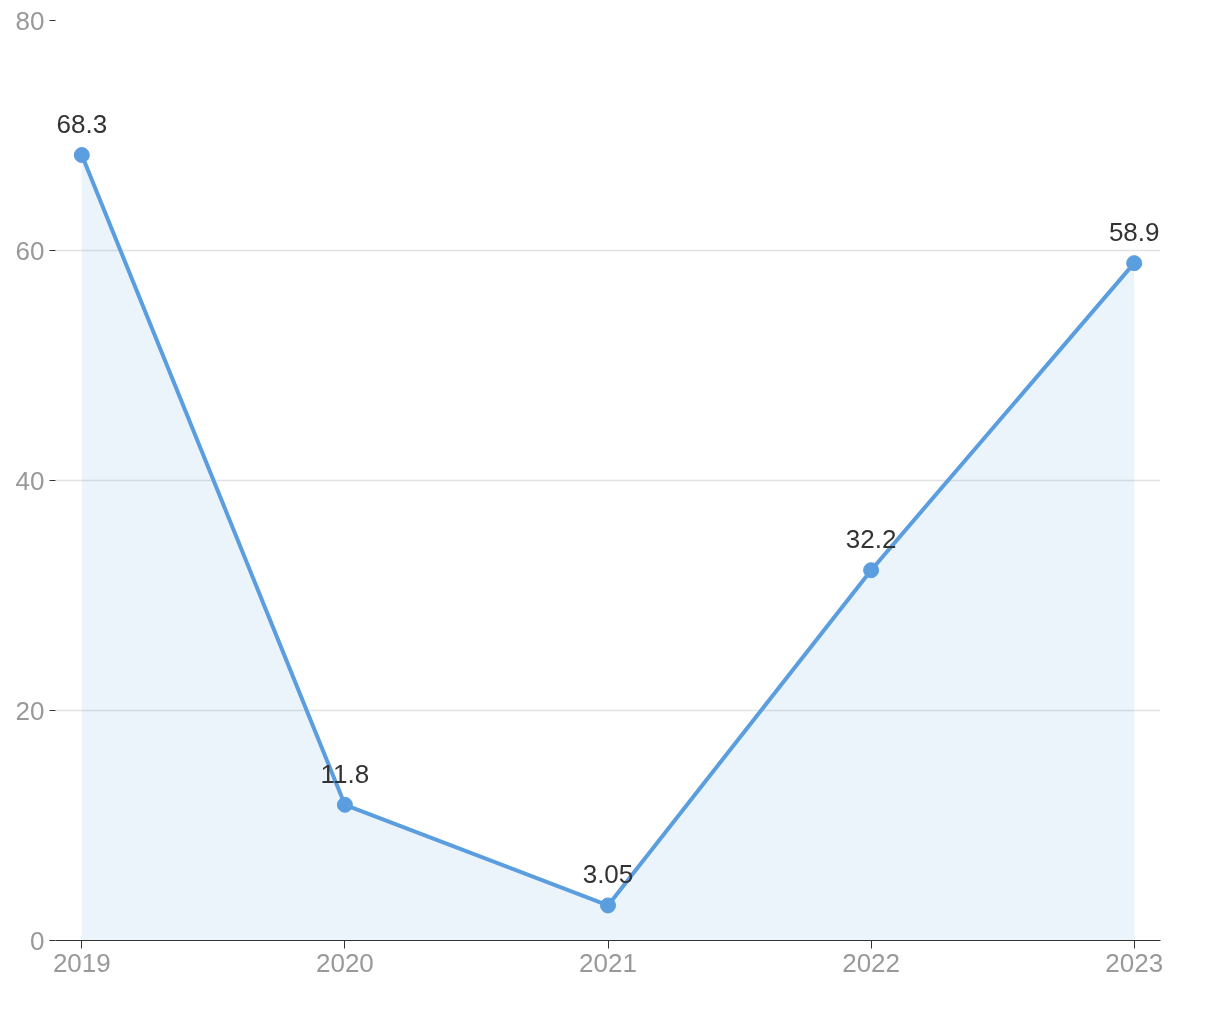 The image size is (1220, 1020). I want to click on y-tick-label: 20, so click(30, 710).